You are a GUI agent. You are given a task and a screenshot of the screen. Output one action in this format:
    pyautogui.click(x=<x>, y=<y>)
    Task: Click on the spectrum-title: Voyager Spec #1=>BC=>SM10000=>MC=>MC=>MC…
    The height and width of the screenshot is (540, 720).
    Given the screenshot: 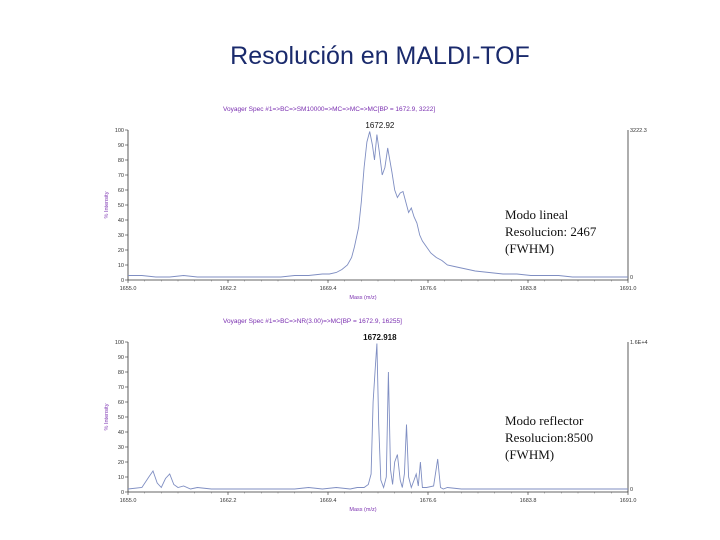 What is the action you would take?
    pyautogui.click(x=329, y=109)
    